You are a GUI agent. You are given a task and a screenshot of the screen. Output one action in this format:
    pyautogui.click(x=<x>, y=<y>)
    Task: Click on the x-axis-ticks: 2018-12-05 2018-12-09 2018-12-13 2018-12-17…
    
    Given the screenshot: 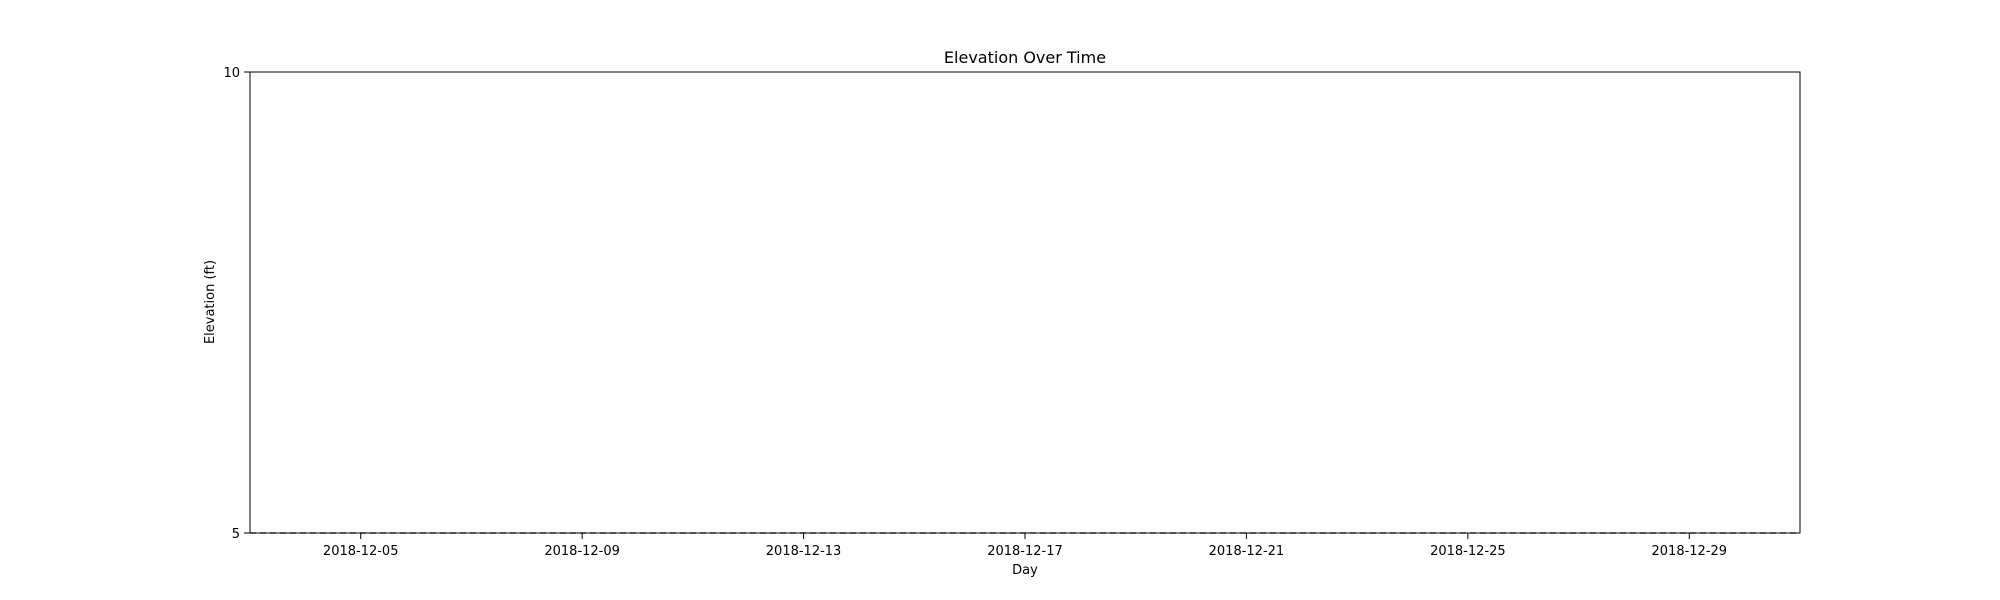 What is the action you would take?
    pyautogui.click(x=1025, y=546)
    